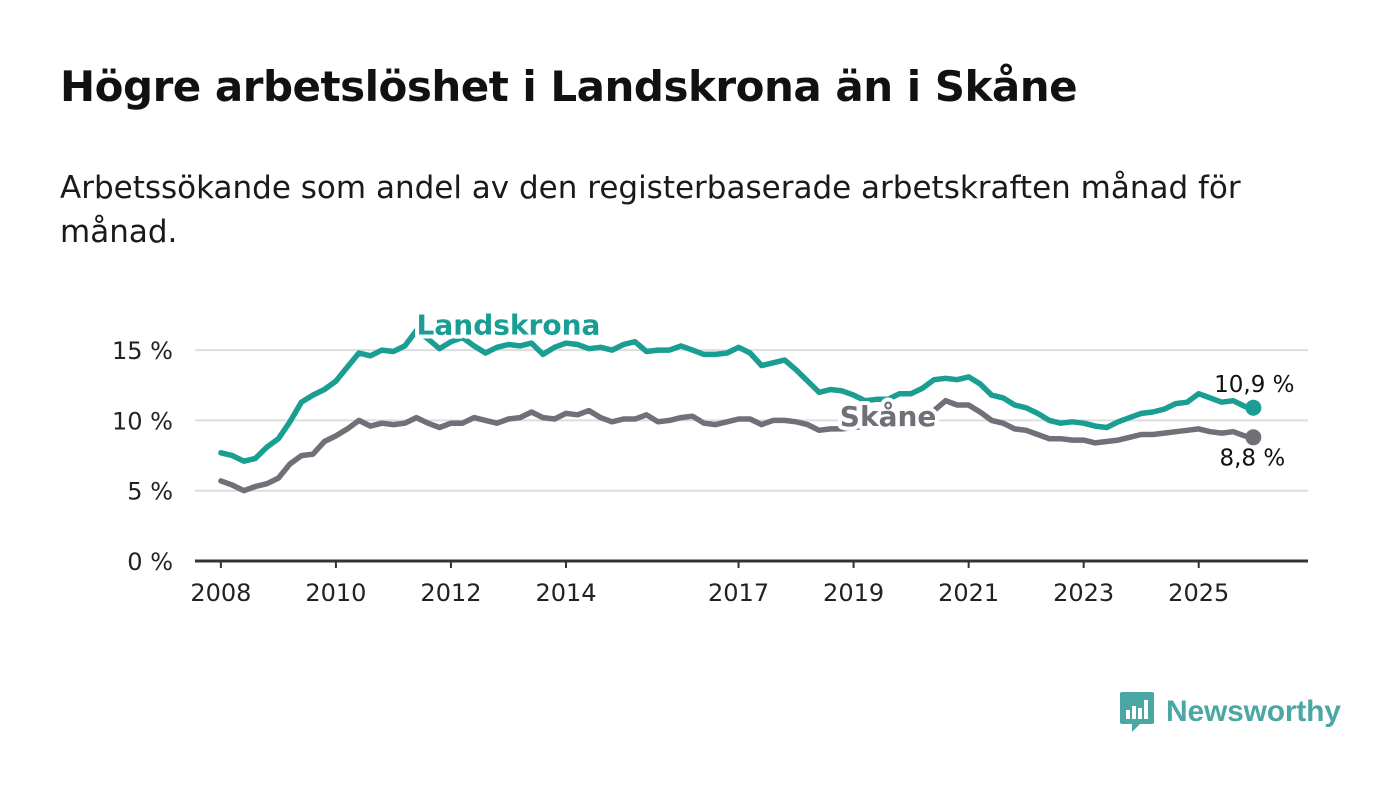 This screenshot has height=794, width=1400. Describe the element at coordinates (1253, 711) in the screenshot. I see `brand-name: Newsworthy` at that location.